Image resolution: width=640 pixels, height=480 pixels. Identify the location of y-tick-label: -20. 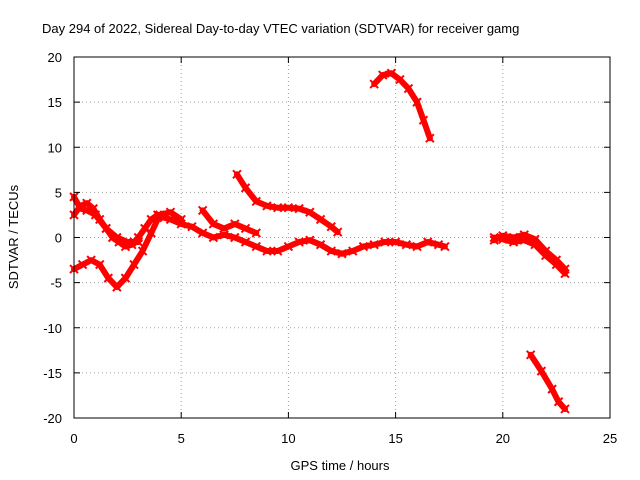
(52, 418).